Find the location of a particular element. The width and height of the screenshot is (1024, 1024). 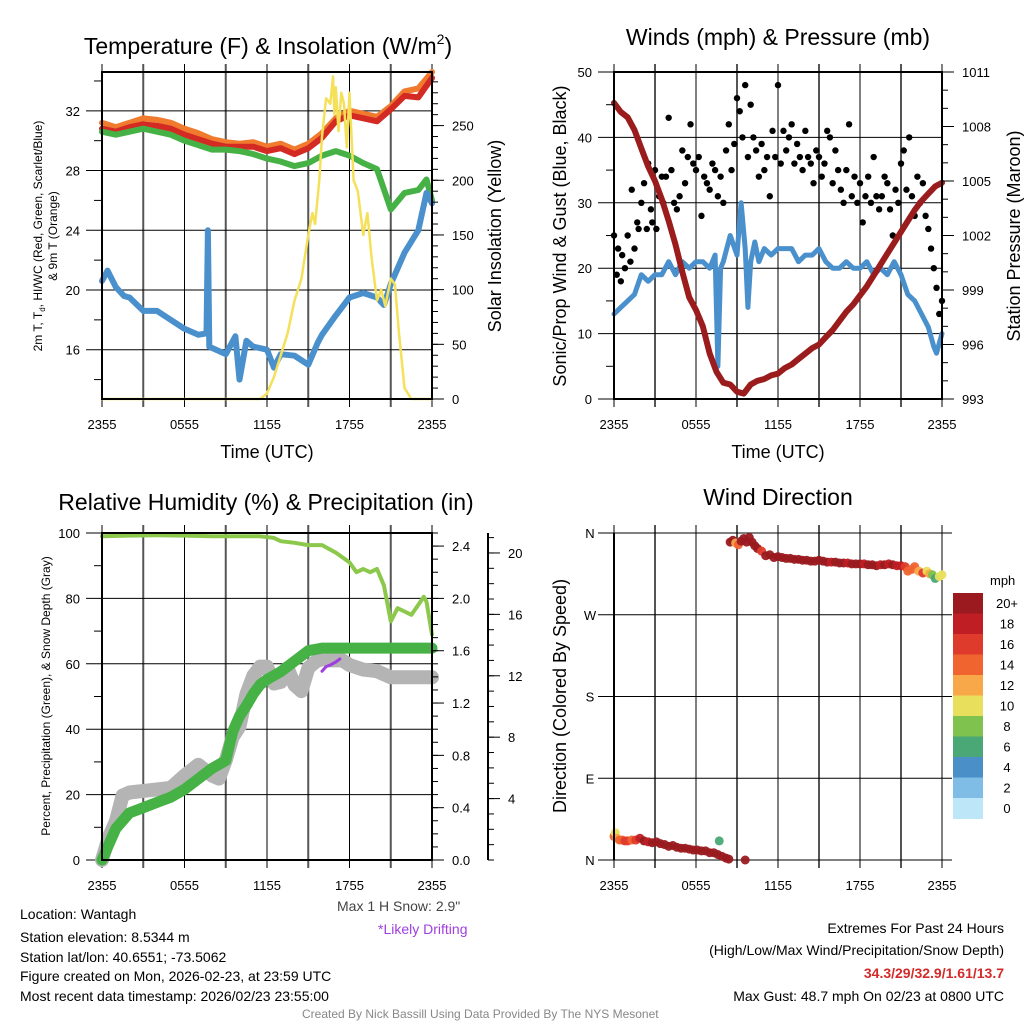

y-tick-label: 0 is located at coordinates (588, 399).